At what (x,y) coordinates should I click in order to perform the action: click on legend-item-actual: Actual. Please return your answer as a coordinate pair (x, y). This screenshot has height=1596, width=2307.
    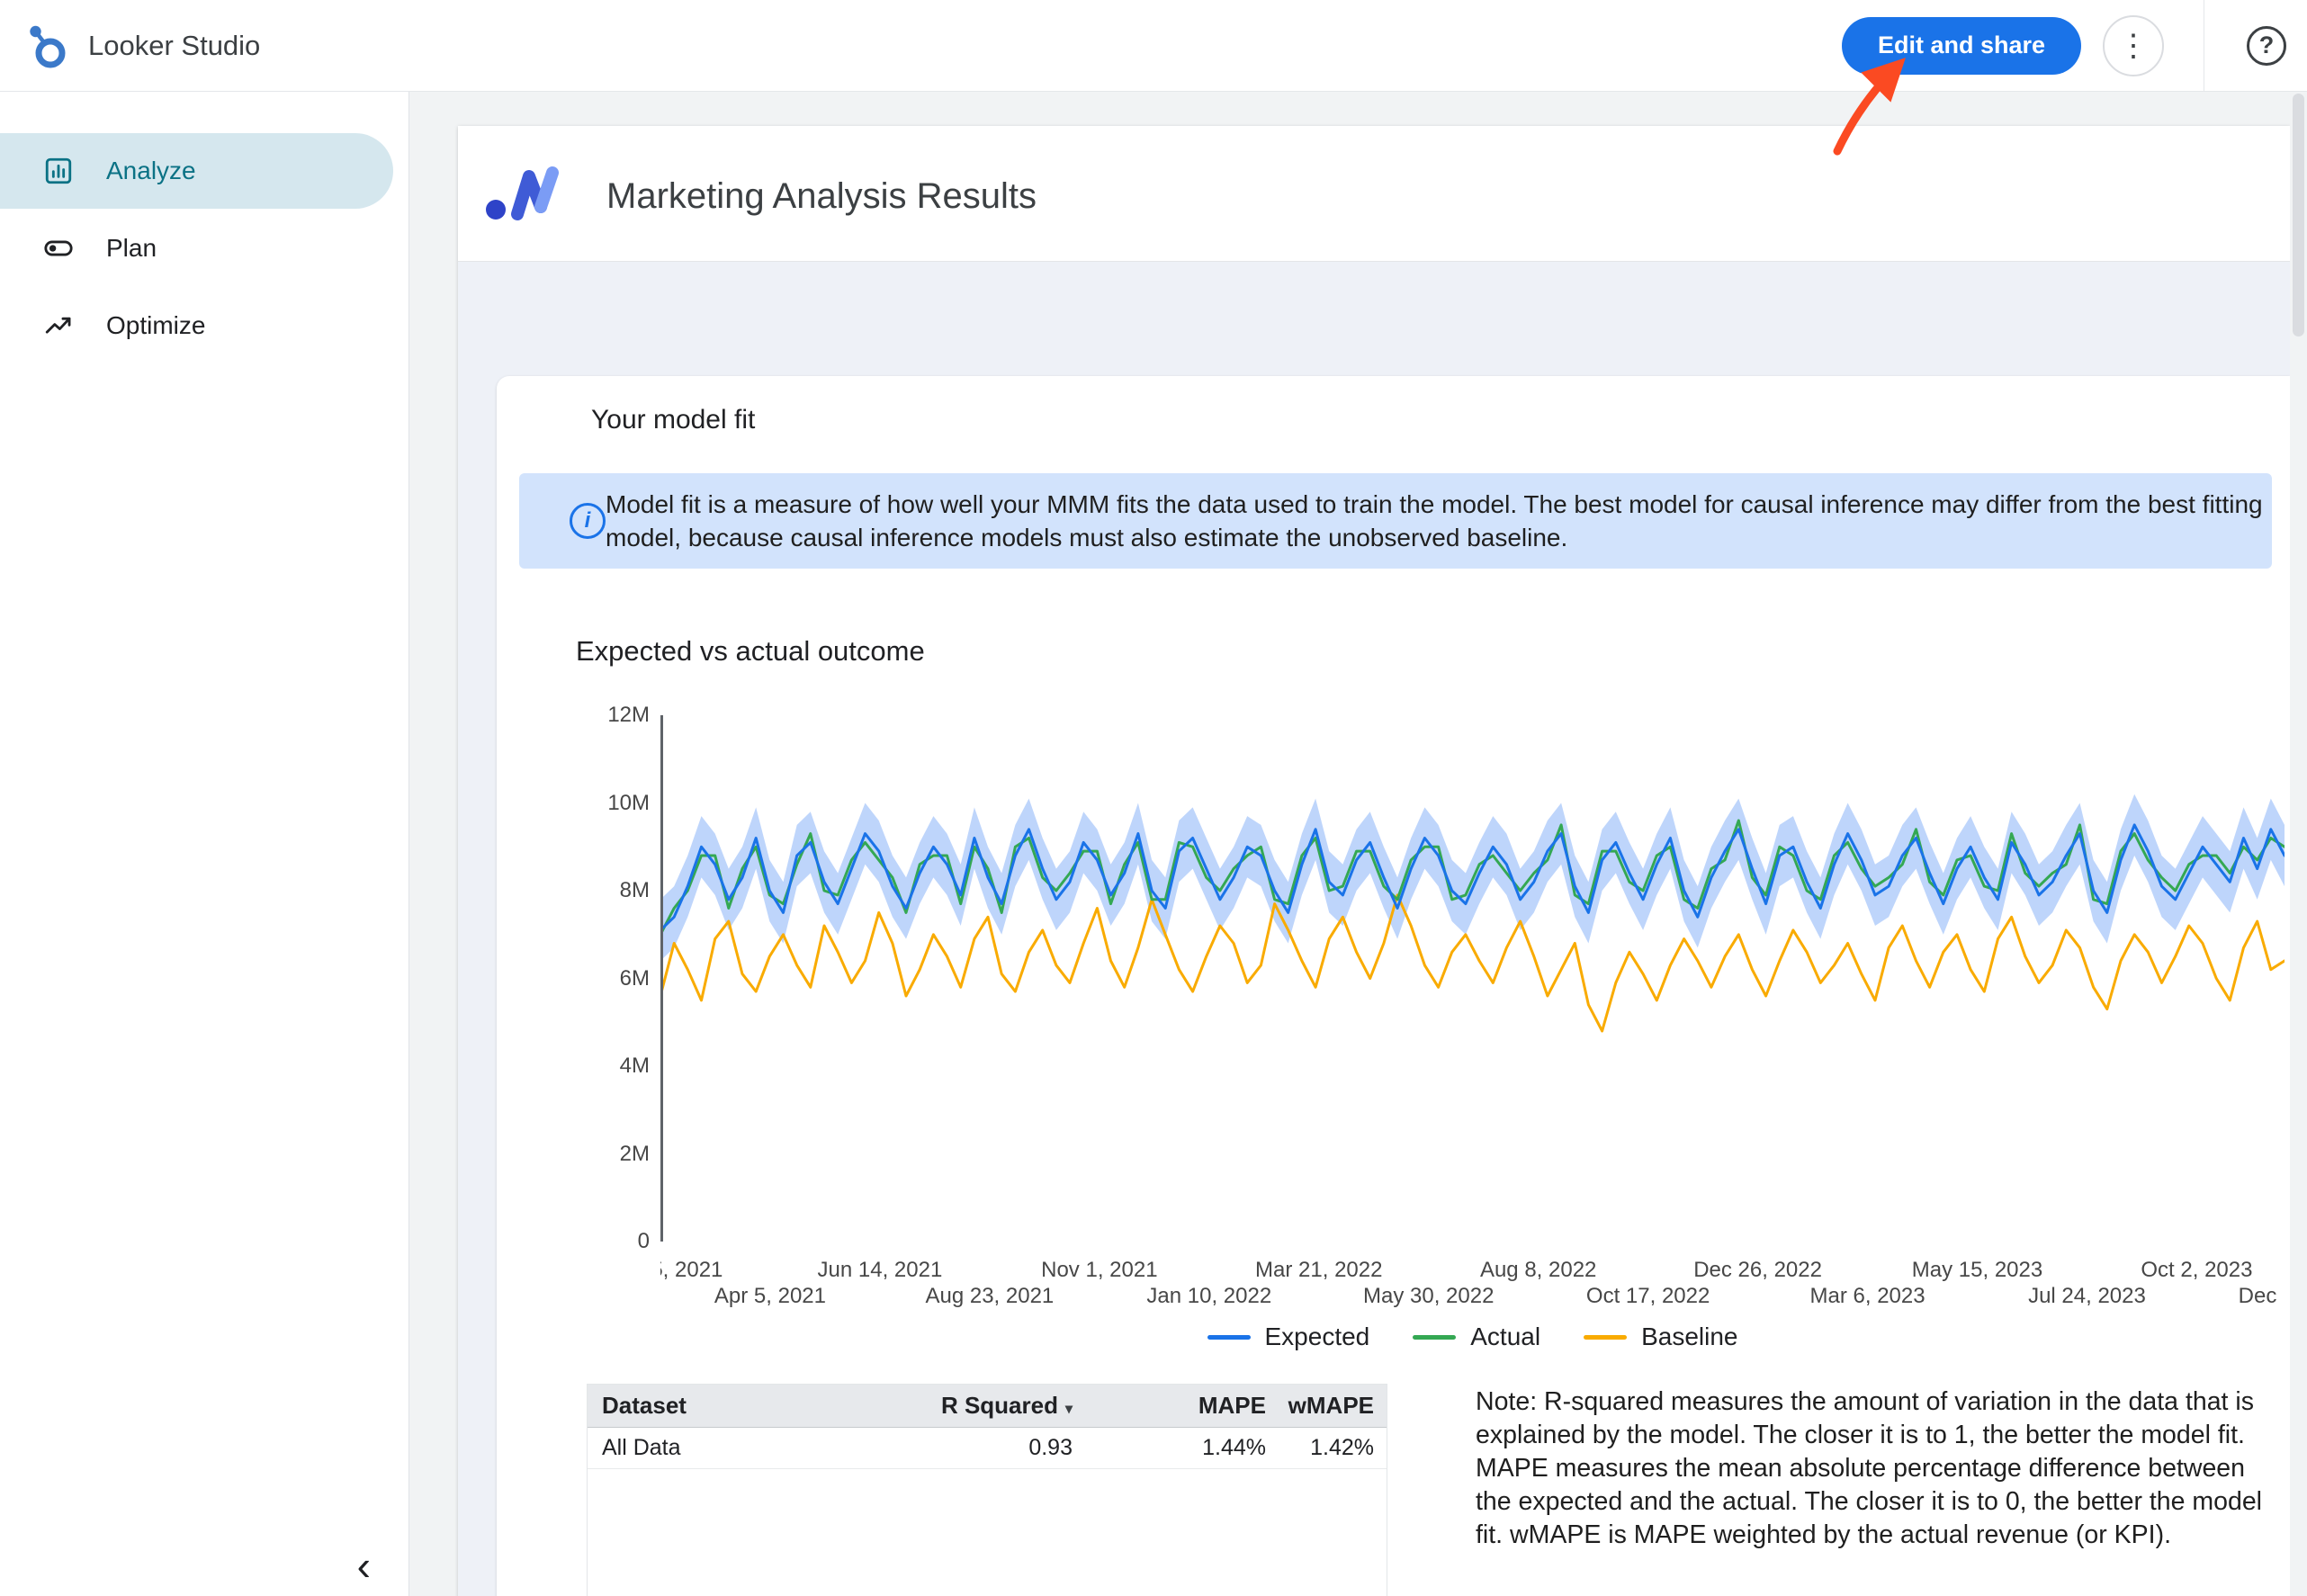
    Looking at the image, I should click on (1477, 1337).